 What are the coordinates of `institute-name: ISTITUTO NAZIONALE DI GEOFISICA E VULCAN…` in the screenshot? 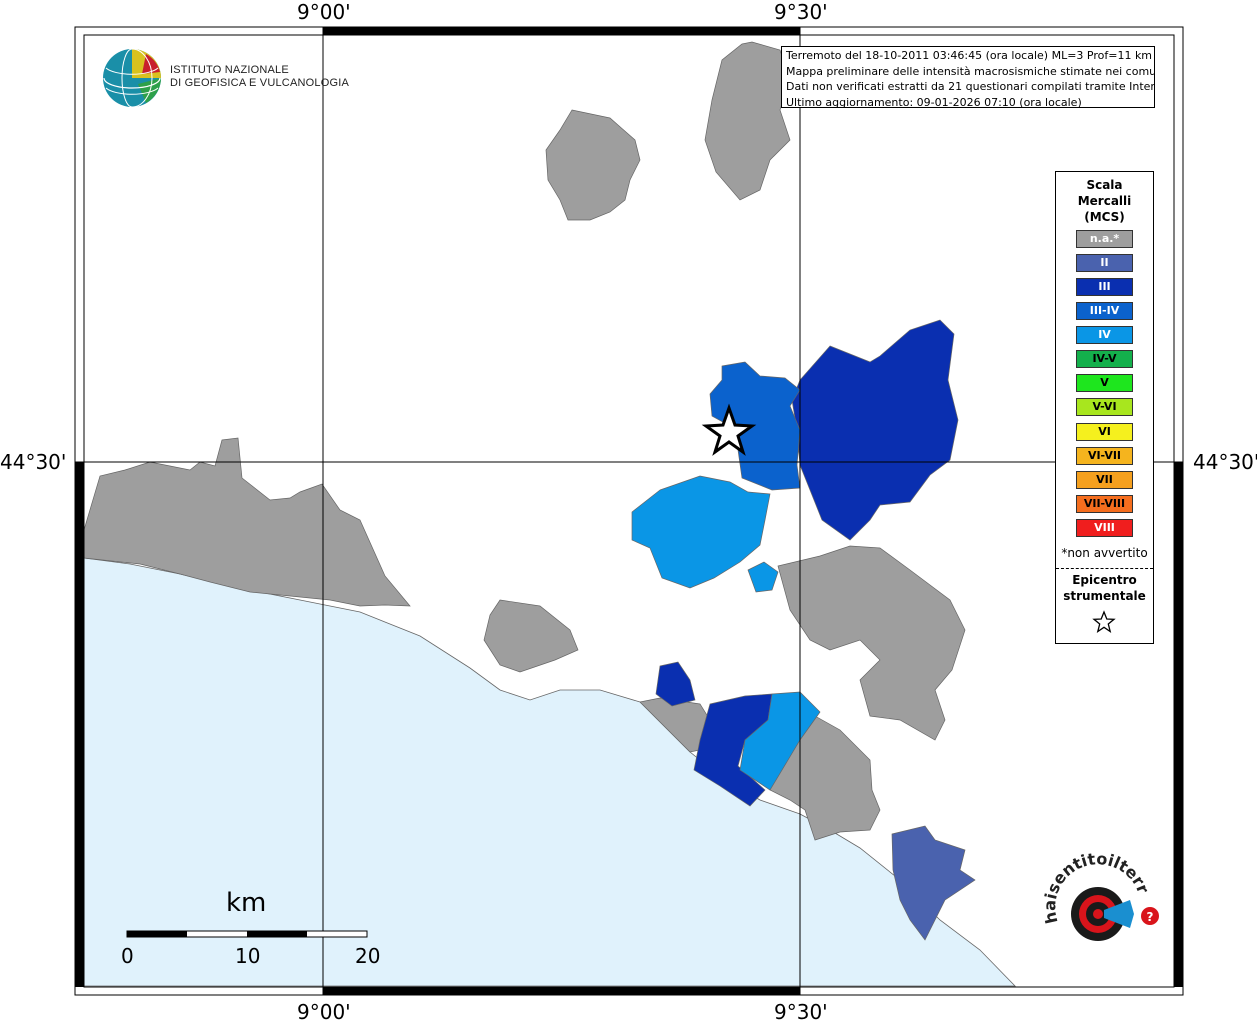 It's located at (259, 77).